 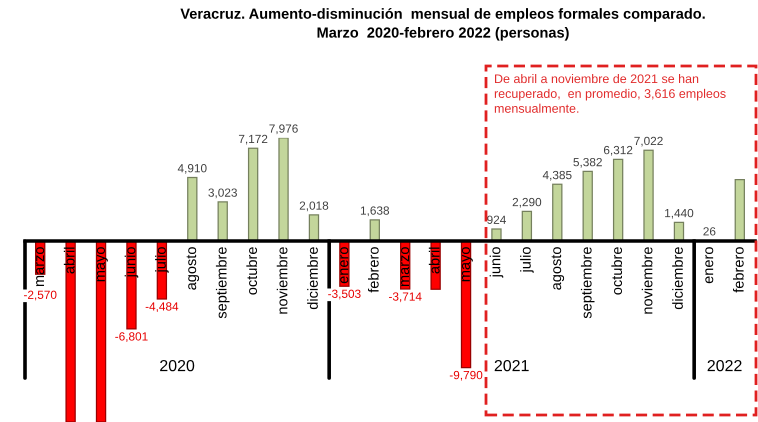 I want to click on data-label: 26, so click(x=709, y=231).